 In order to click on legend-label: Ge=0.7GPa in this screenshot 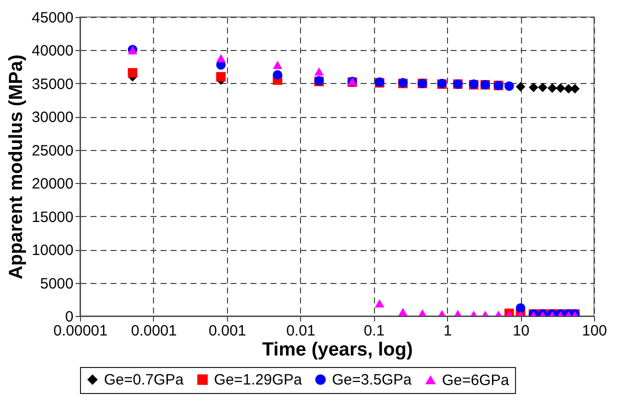, I will do `click(144, 380)`.